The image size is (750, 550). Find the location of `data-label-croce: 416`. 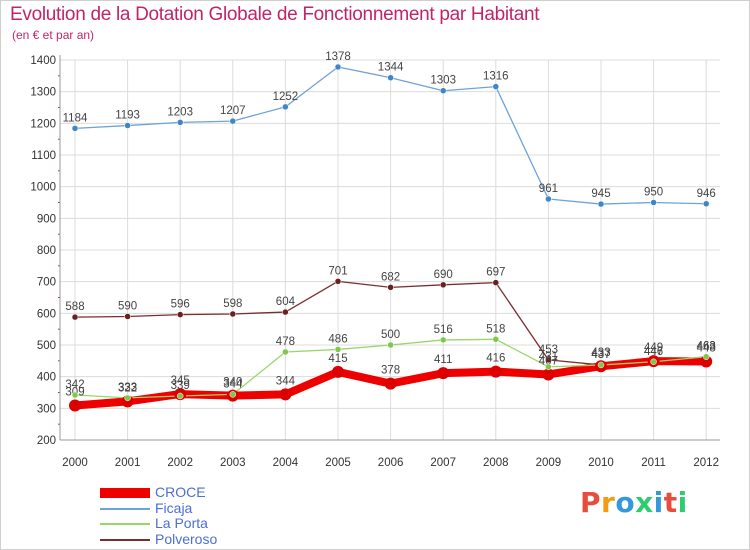

data-label-croce: 416 is located at coordinates (495, 359).